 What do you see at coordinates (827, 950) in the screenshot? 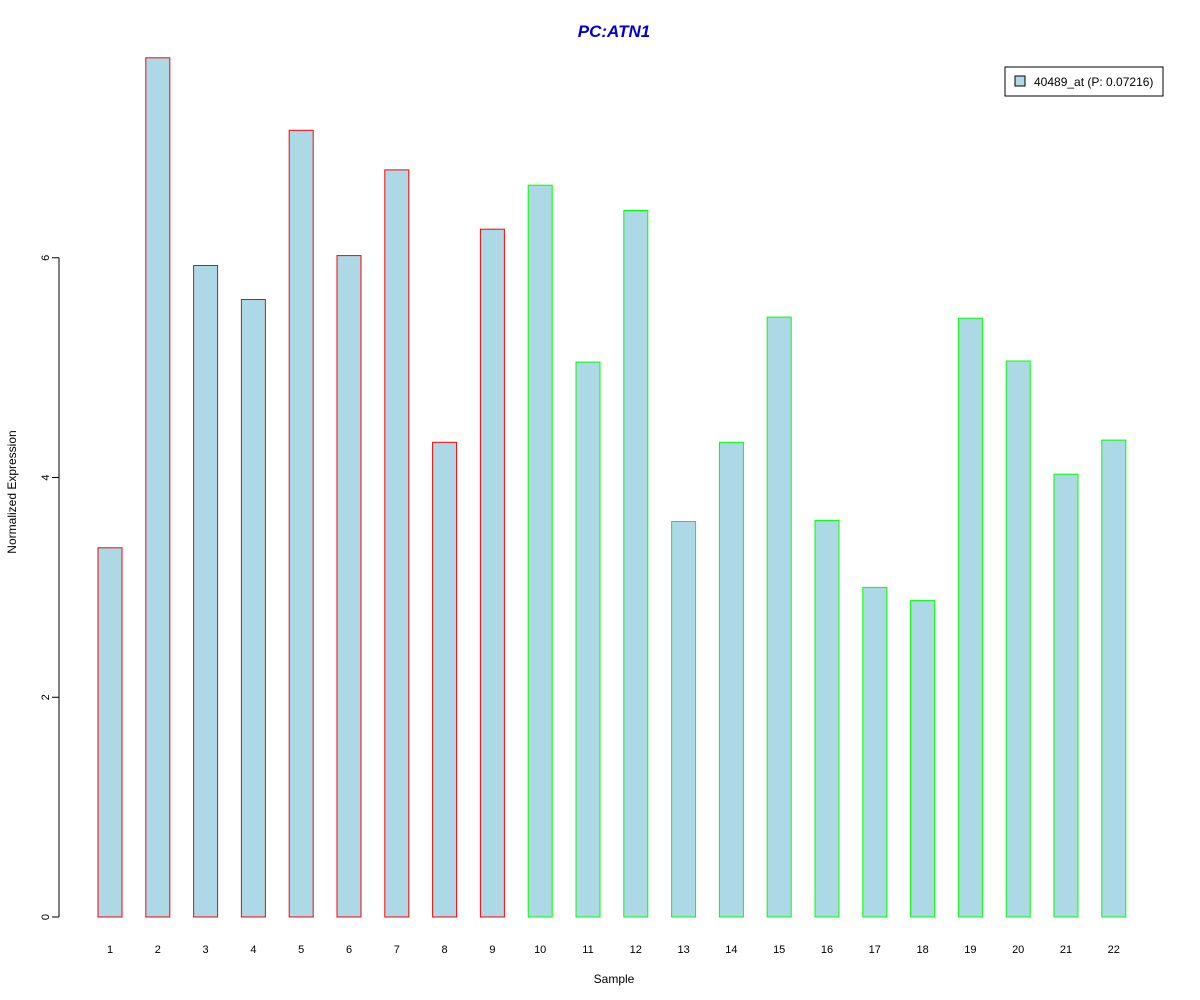
I see `x-axis-tick-label: 16` at bounding box center [827, 950].